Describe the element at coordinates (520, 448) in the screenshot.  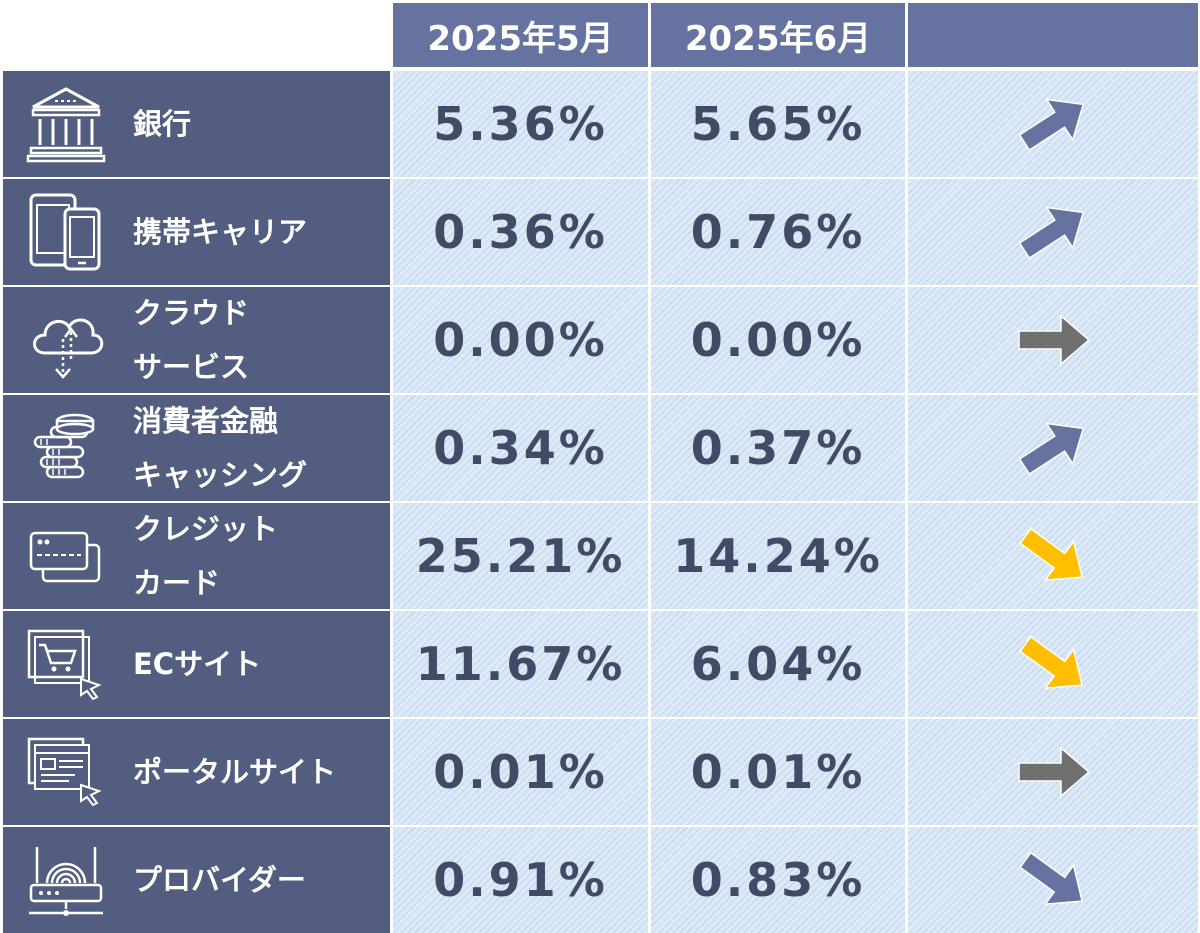
I see `value-may: 0.34%` at that location.